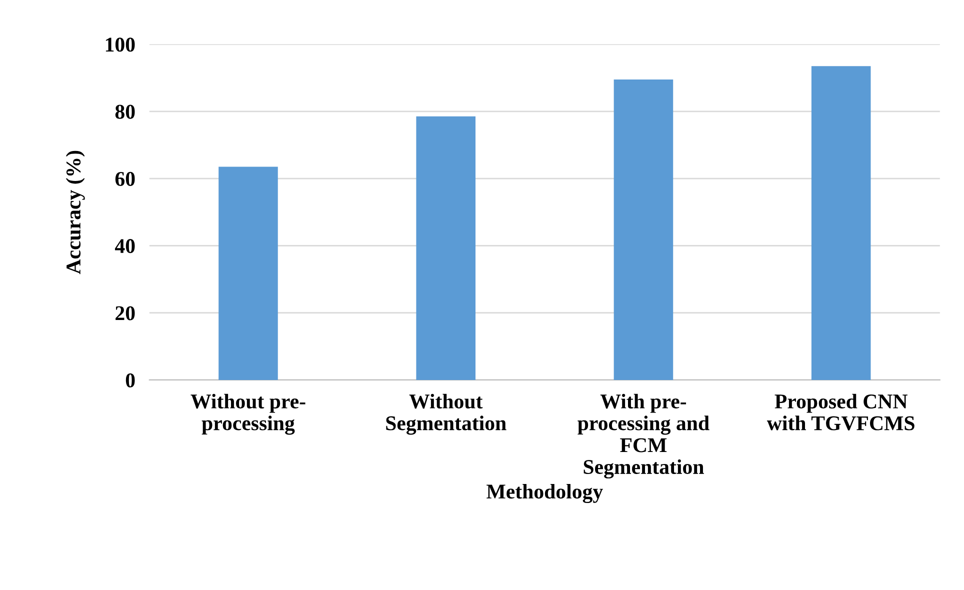 The height and width of the screenshot is (590, 964). Describe the element at coordinates (125, 313) in the screenshot. I see `y-tick-label: 20` at that location.